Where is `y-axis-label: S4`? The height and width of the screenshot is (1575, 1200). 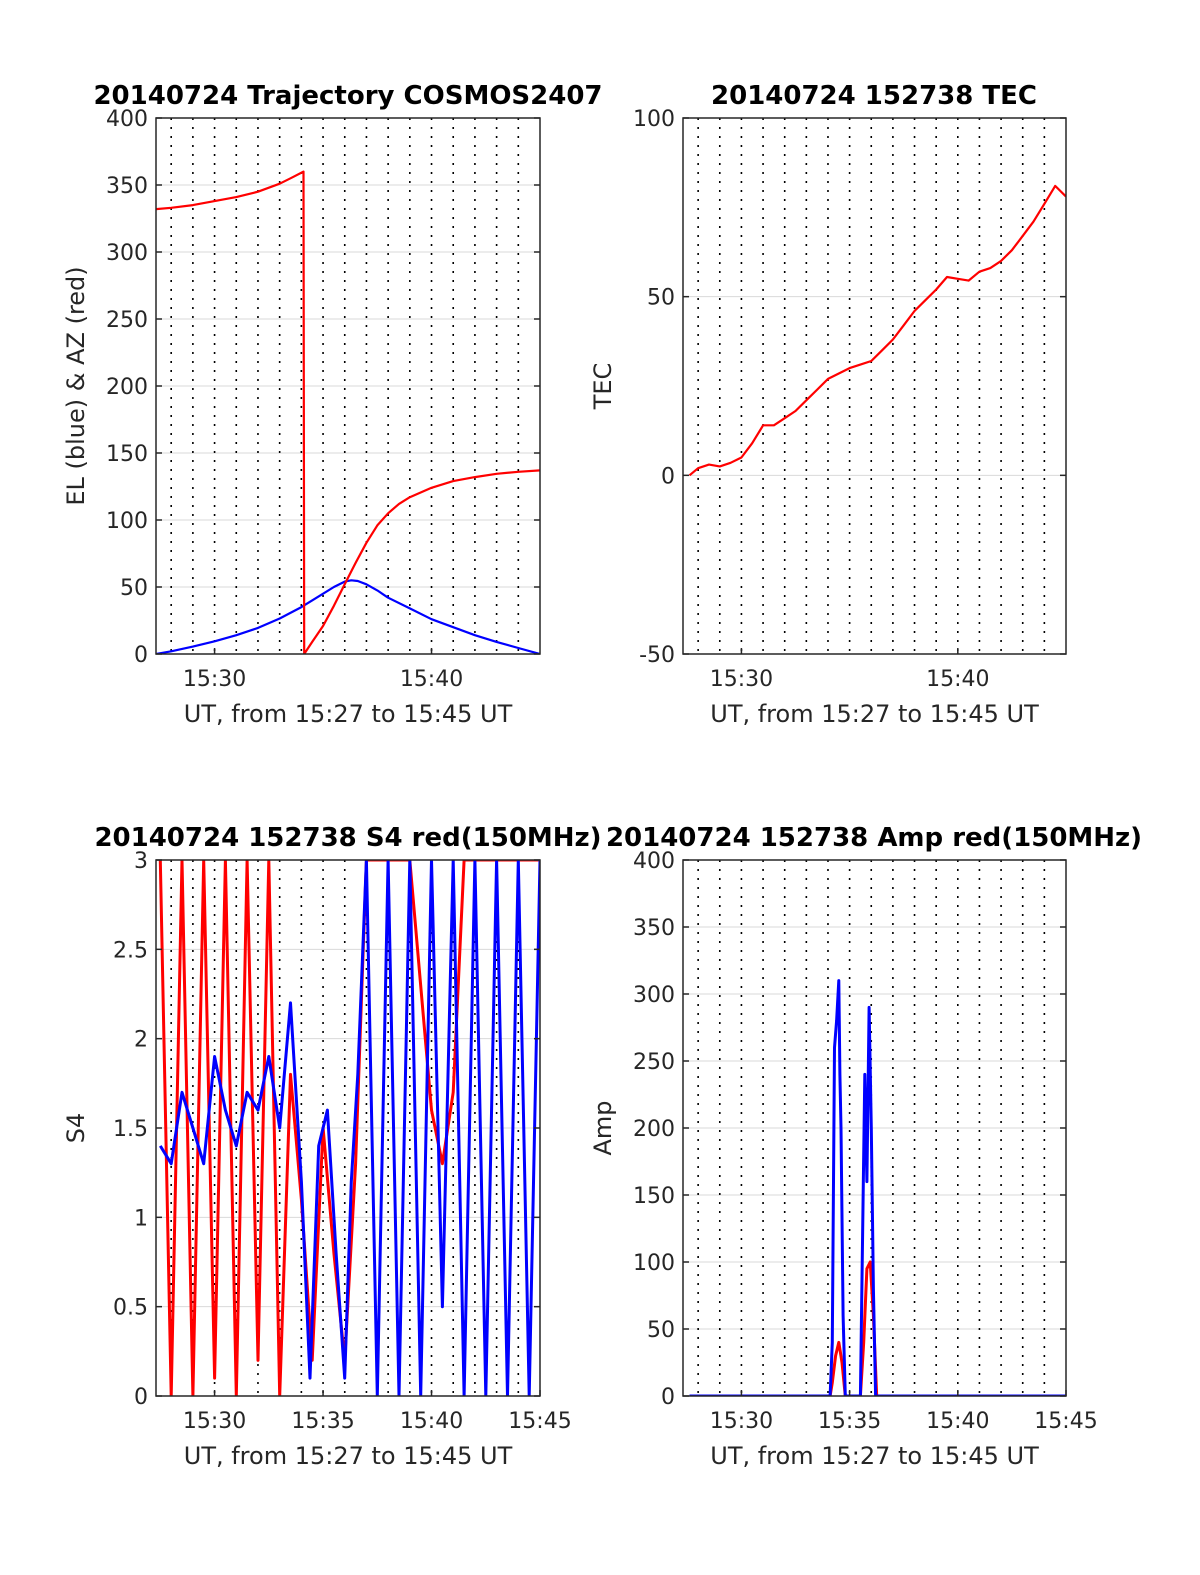
y-axis-label: S4 is located at coordinates (76, 1128).